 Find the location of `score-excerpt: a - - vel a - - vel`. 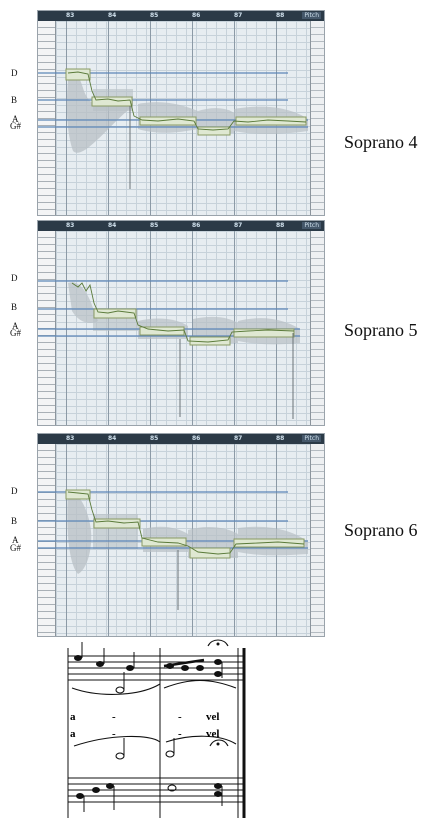

score-excerpt: a - - vel a - - vel is located at coordinates (155, 731).